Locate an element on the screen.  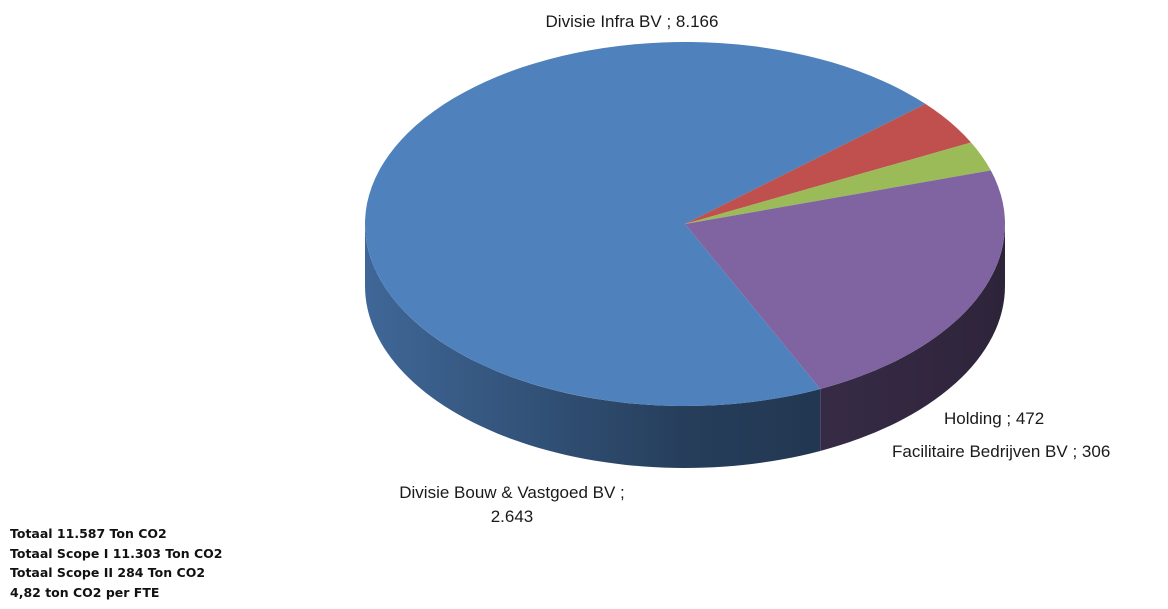
label-divisie-bouw-line2: 2.643 is located at coordinates (512, 516).